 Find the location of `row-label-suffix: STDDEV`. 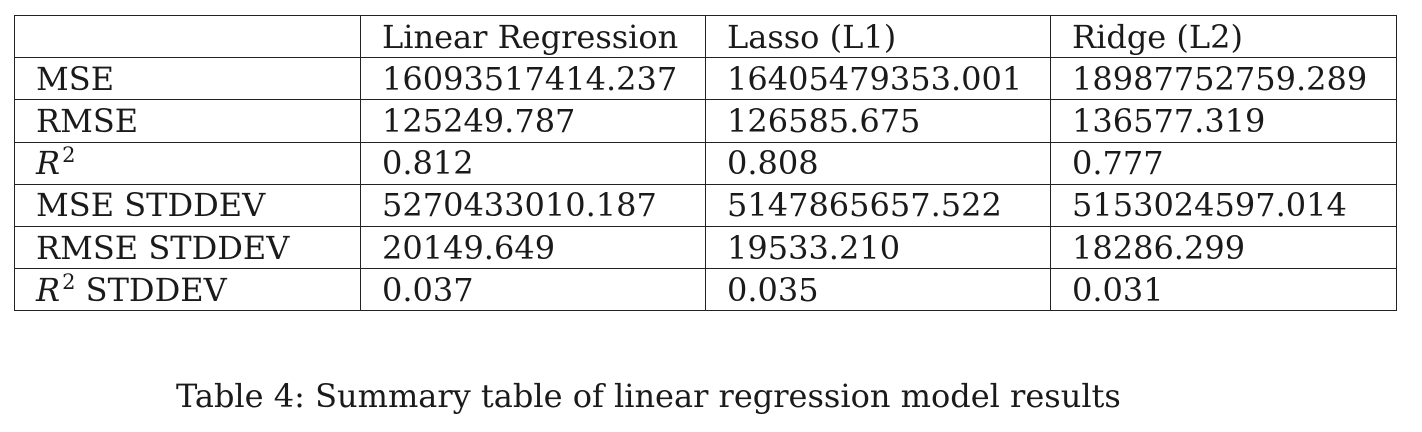

row-label-suffix: STDDEV is located at coordinates (156, 289).